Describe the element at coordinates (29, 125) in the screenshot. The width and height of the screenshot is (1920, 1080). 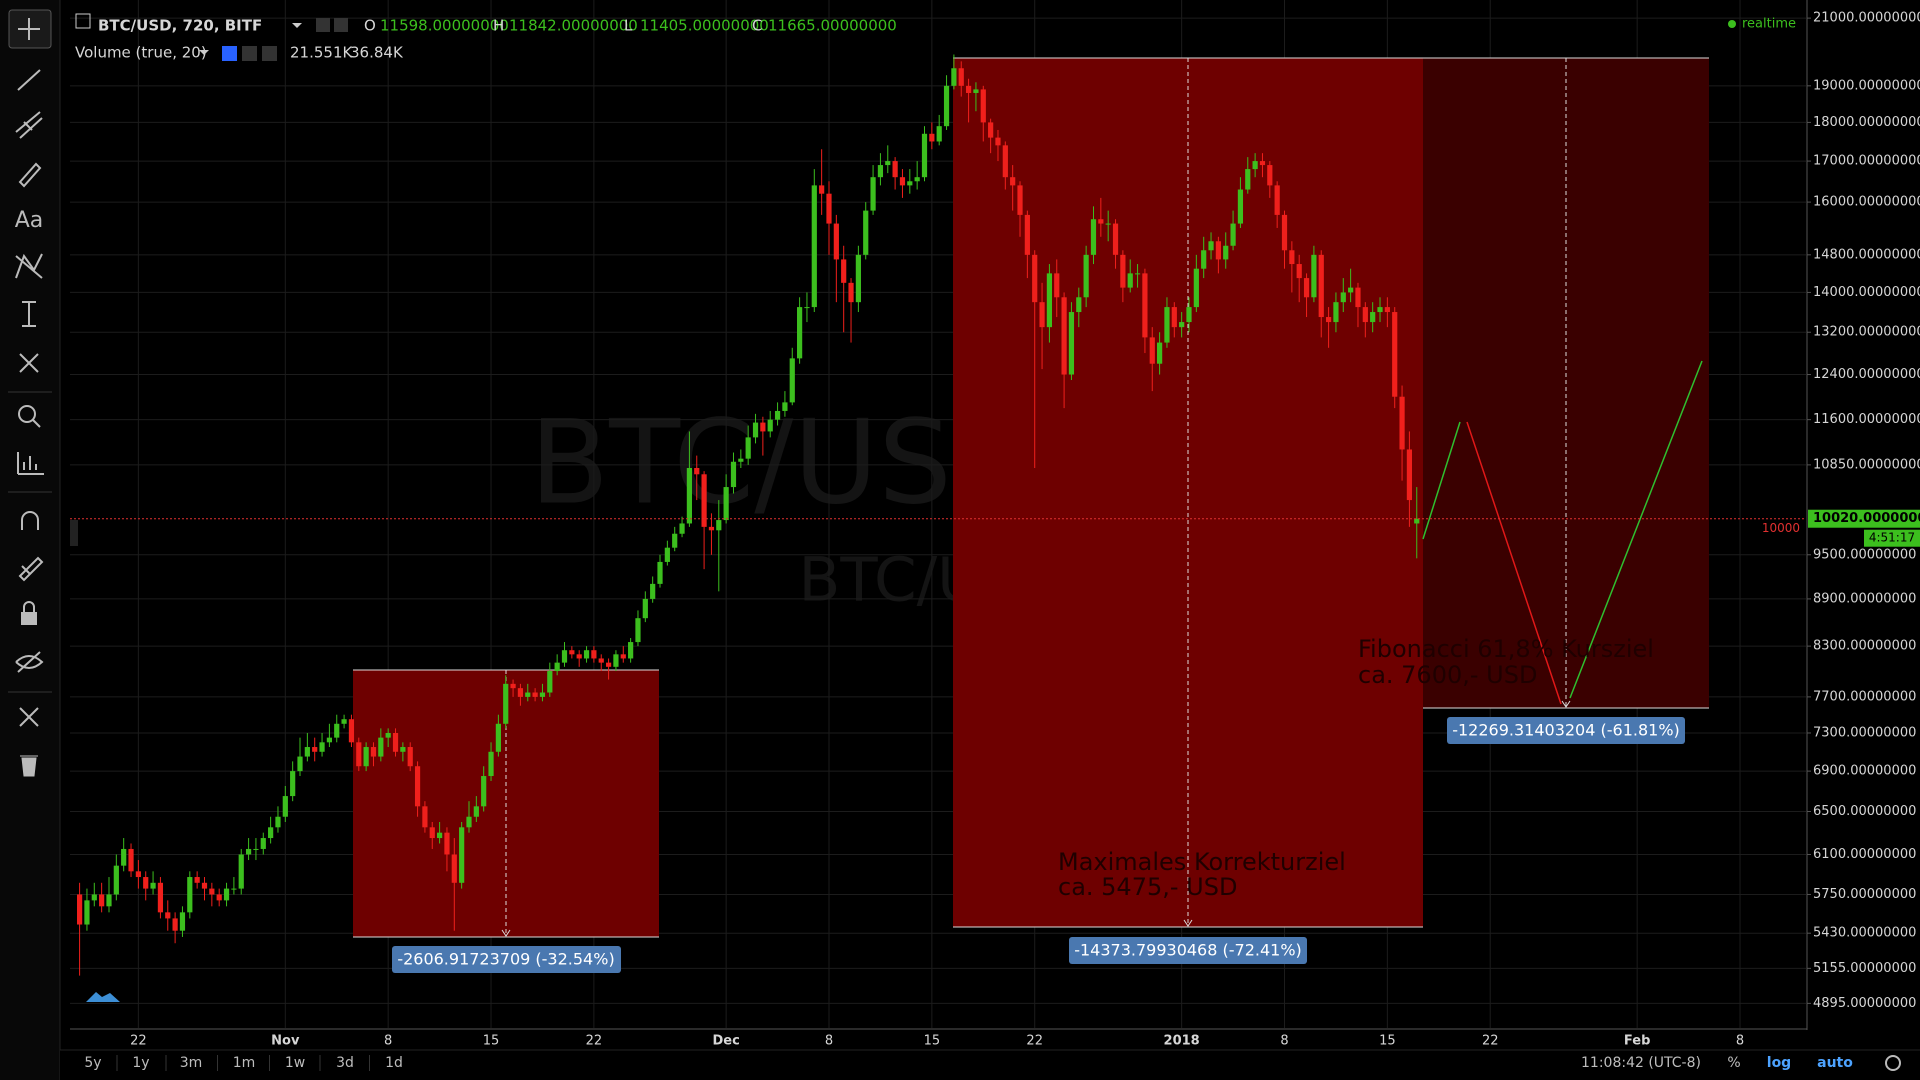
I see `fib-tool` at that location.